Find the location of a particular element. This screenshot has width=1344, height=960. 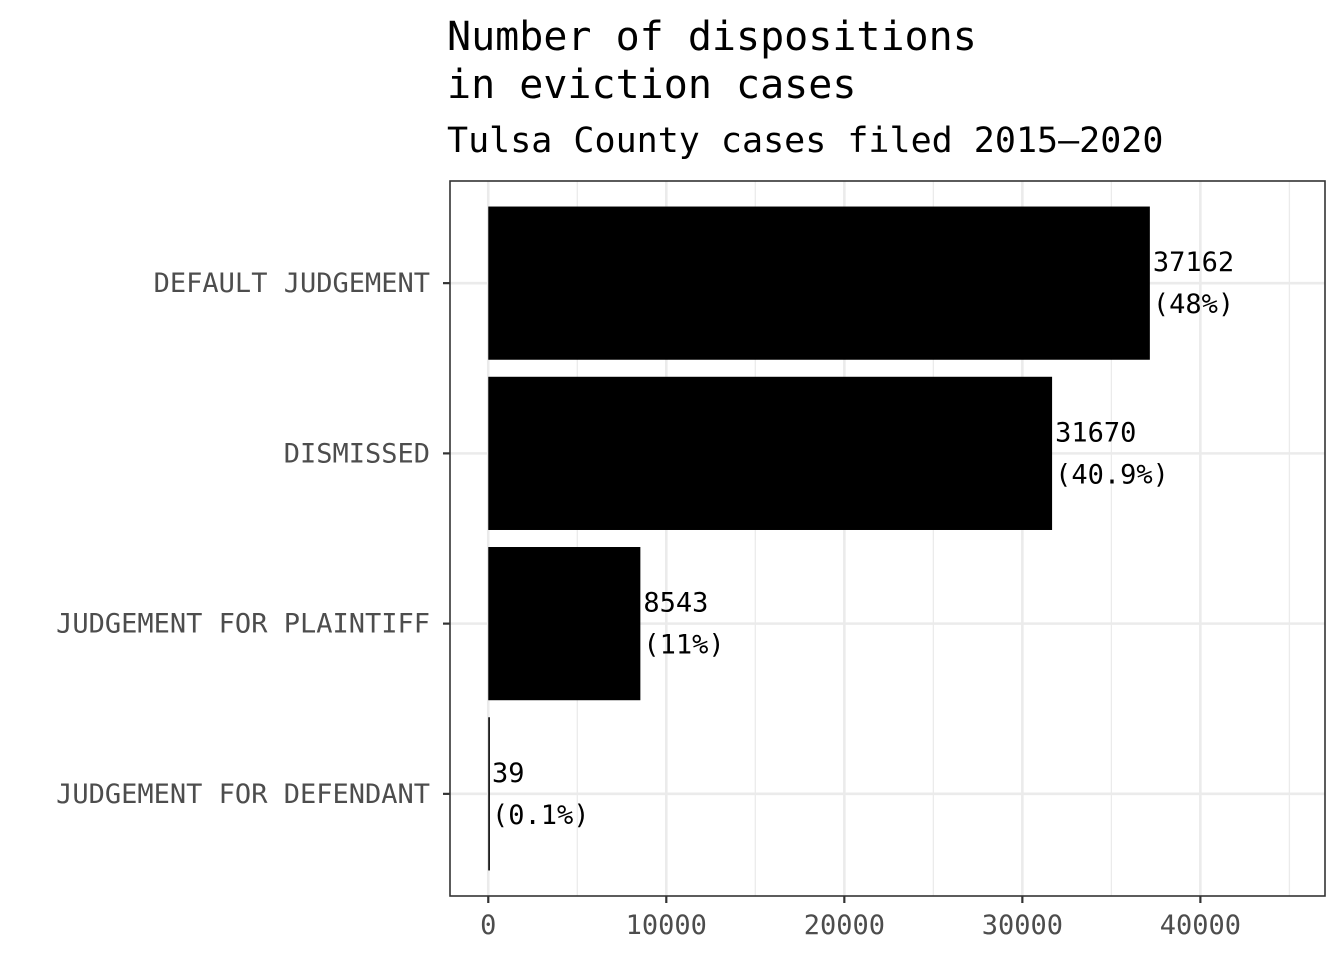

chart-title-line-2: in eviction cases is located at coordinates (651, 85).